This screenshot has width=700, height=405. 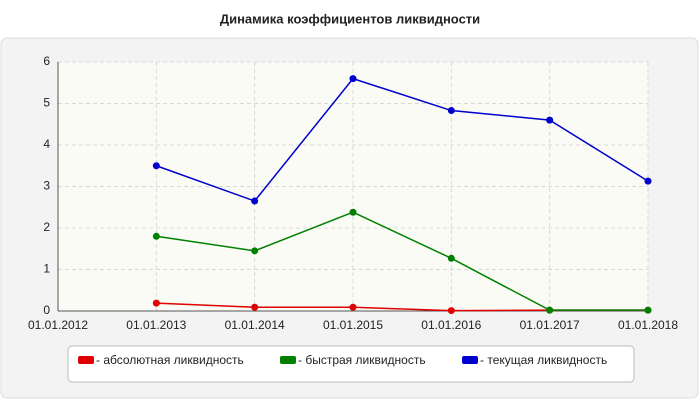 What do you see at coordinates (46, 227) in the screenshot?
I see `y-tick-label: 2` at bounding box center [46, 227].